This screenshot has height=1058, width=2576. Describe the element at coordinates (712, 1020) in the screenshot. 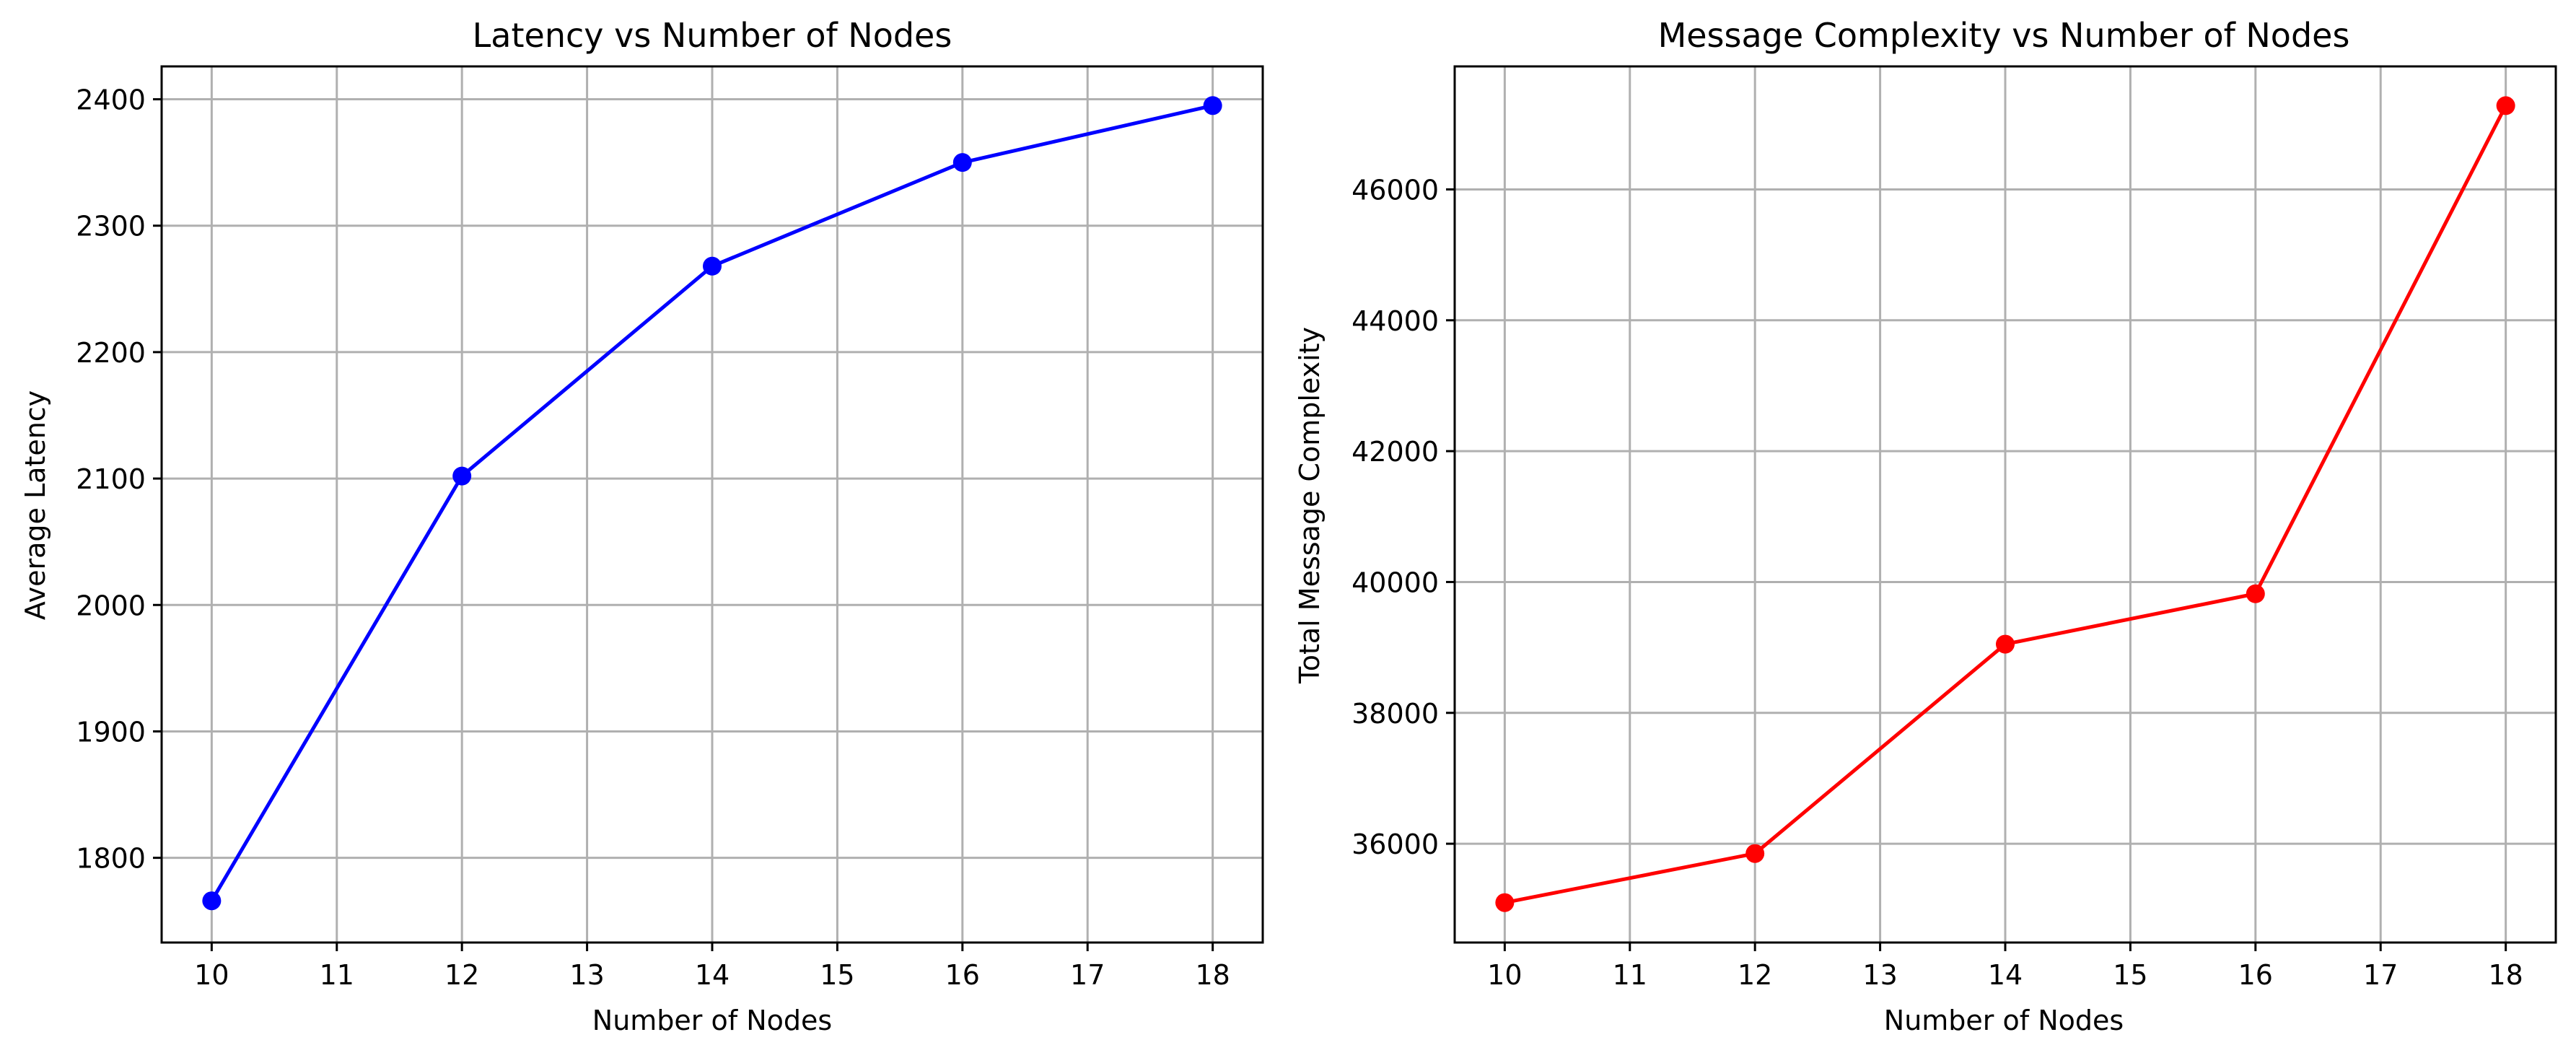

I see `latency-x-axis-label: Number of Nodes` at that location.